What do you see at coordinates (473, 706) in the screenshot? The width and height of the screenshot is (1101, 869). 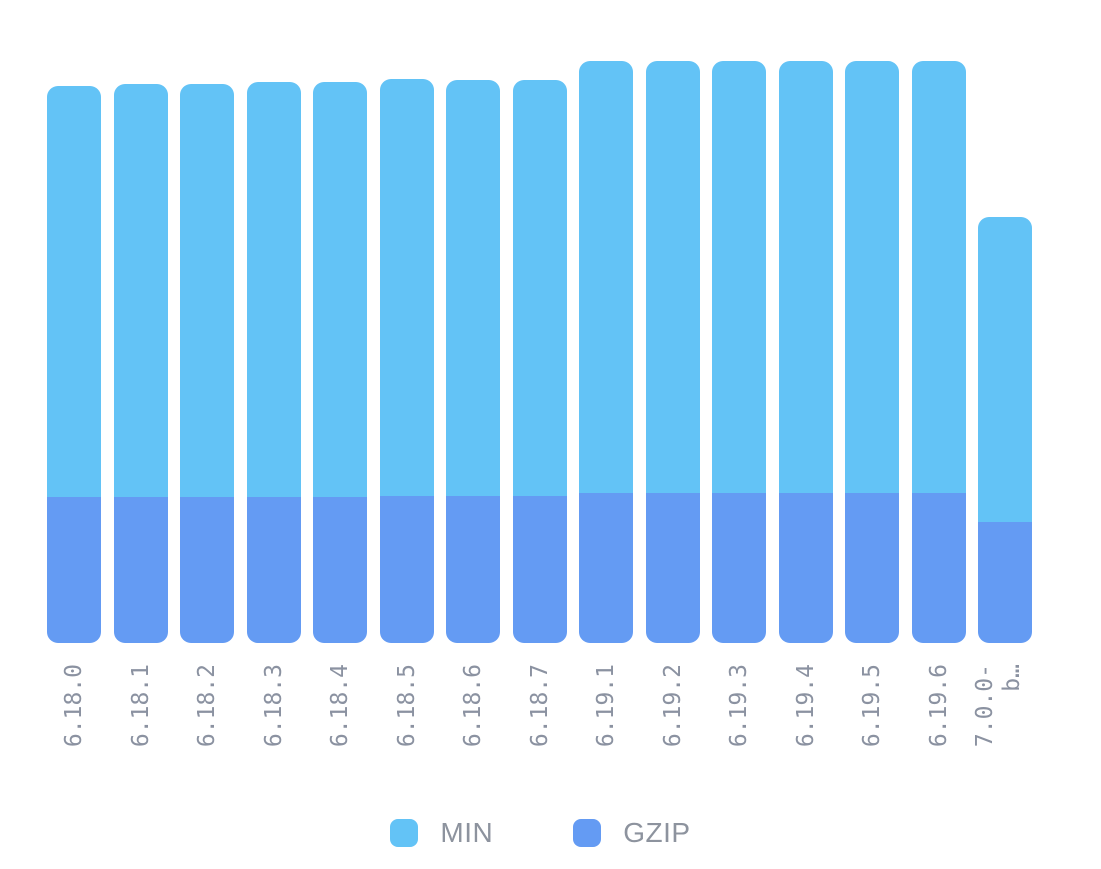 I see `x-tick-6-18-6: 6.18.6` at bounding box center [473, 706].